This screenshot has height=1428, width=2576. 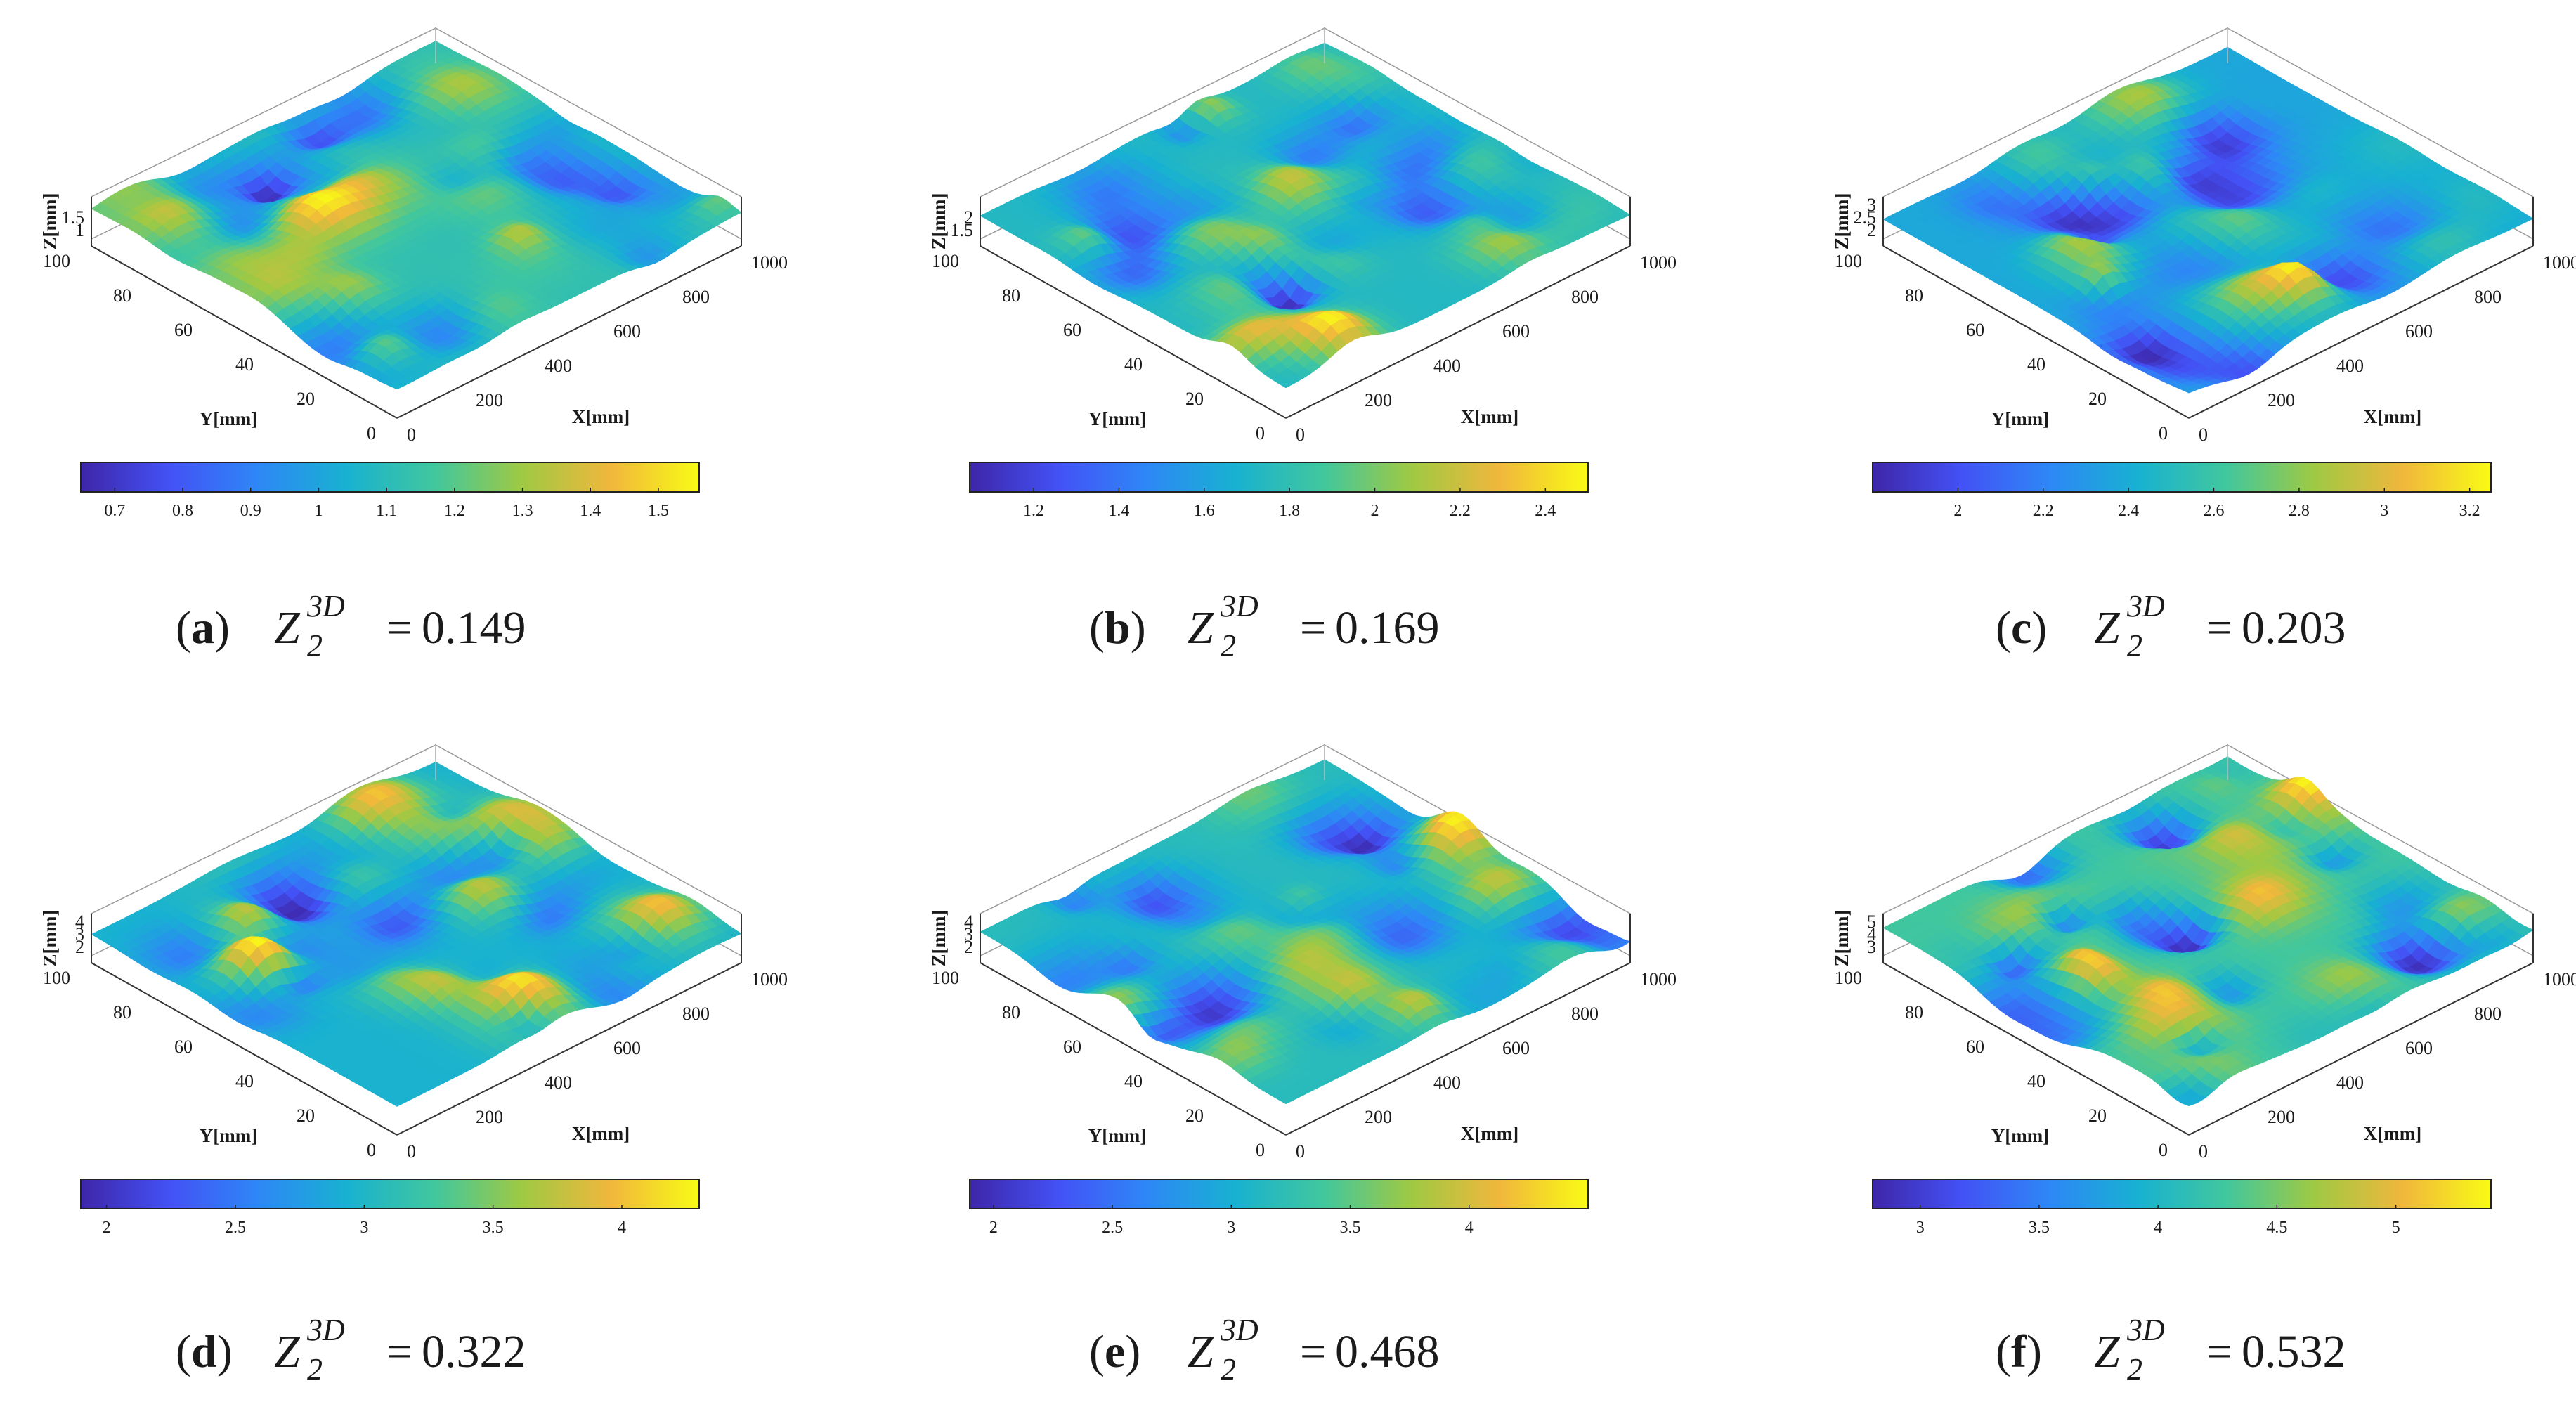 I want to click on caption-b: (b) Z 2 3D = 0.169, so click(x=1264, y=626).